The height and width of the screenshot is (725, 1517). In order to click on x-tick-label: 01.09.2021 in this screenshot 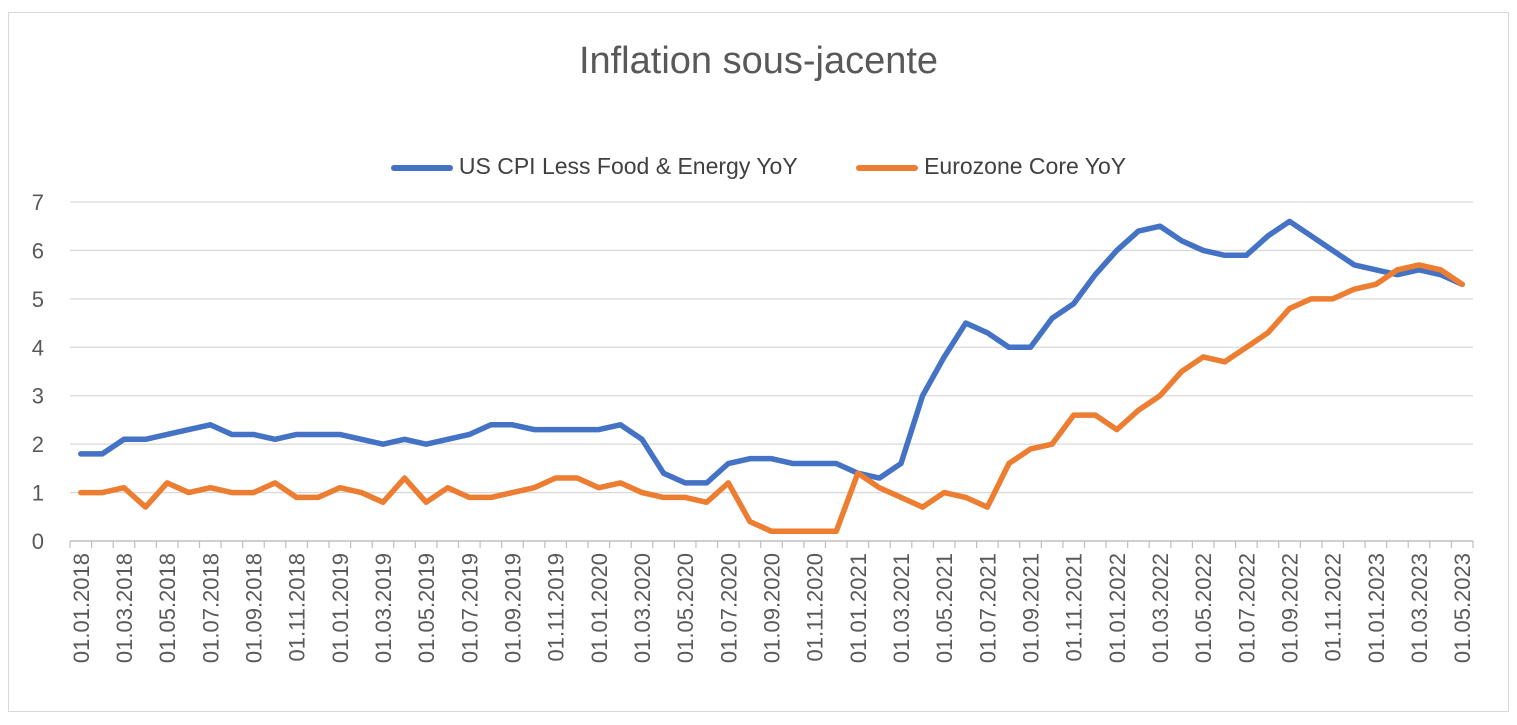, I will do `click(1031, 608)`.